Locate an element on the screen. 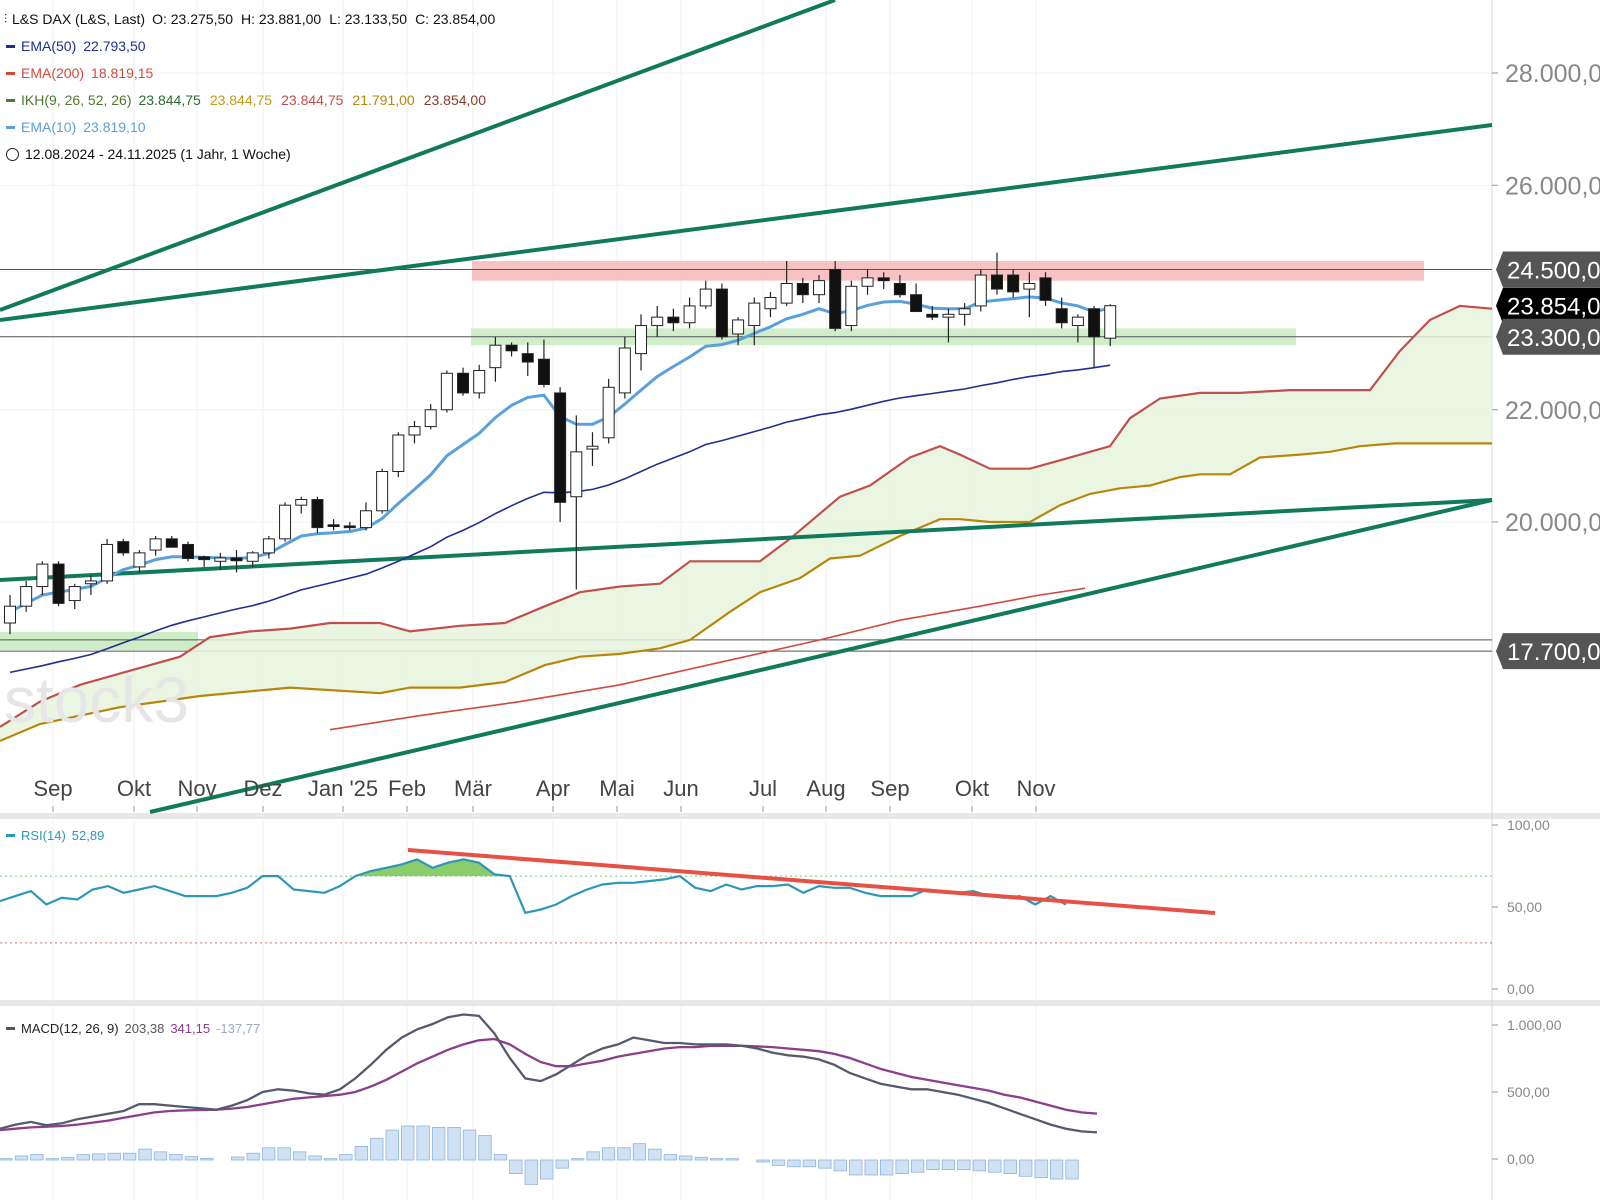 The width and height of the screenshot is (1600, 1200). level-tag is located at coordinates (1548, 651).